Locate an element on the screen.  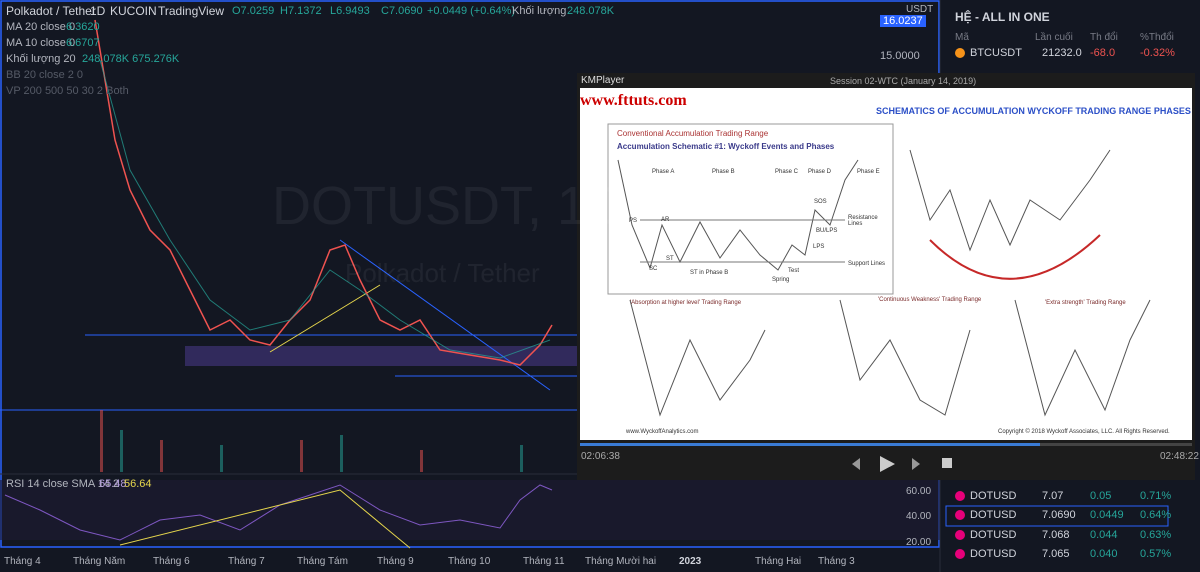
range-title: 'Extra strength' Trading Range is located at coordinates (1085, 303).